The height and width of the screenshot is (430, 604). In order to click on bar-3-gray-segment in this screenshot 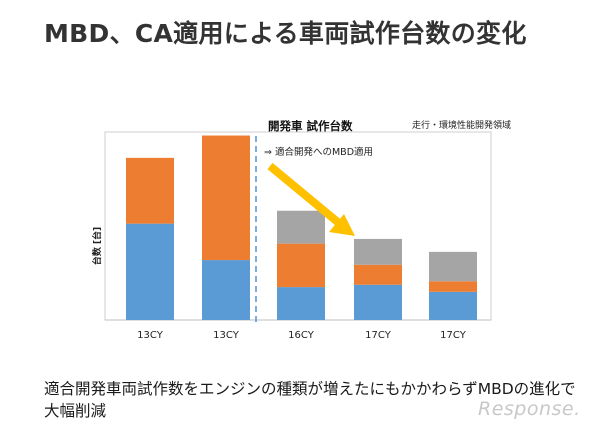, I will do `click(301, 227)`.